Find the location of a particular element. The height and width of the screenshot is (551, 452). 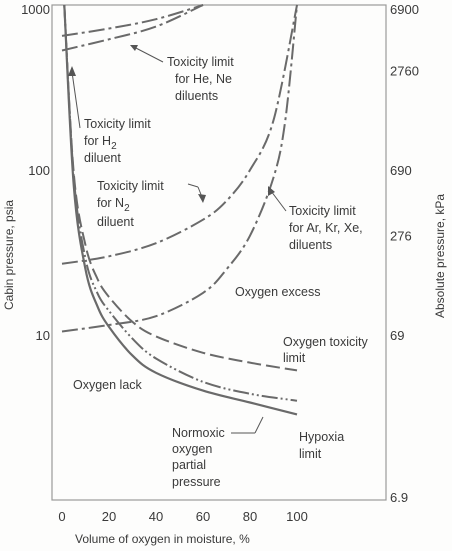

y-tick-label: 10 is located at coordinates (43, 335).